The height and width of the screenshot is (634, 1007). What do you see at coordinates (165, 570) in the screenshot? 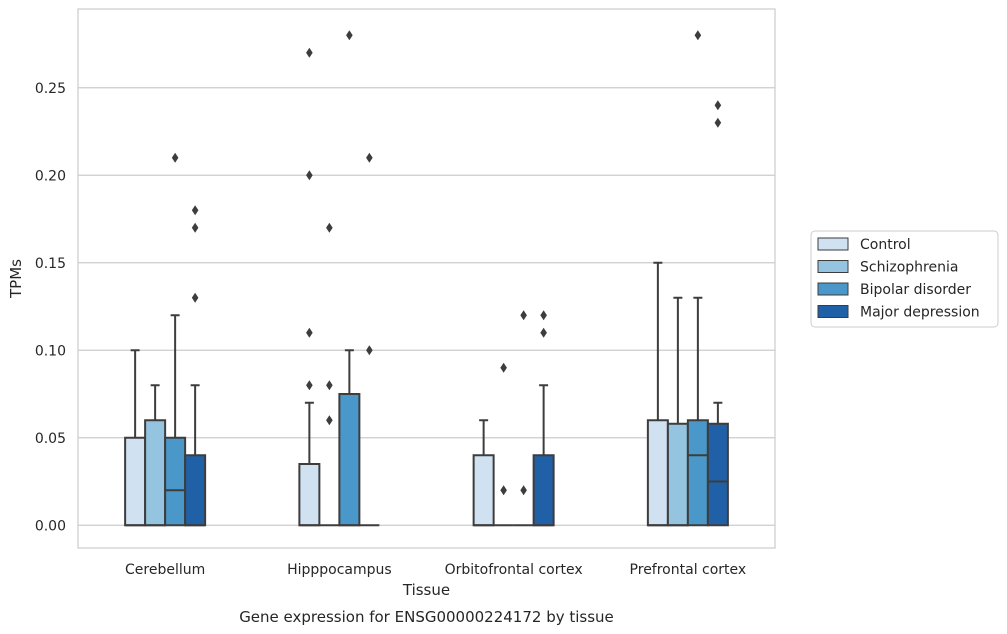
I see `x-tick-label: Cerebellum` at bounding box center [165, 570].